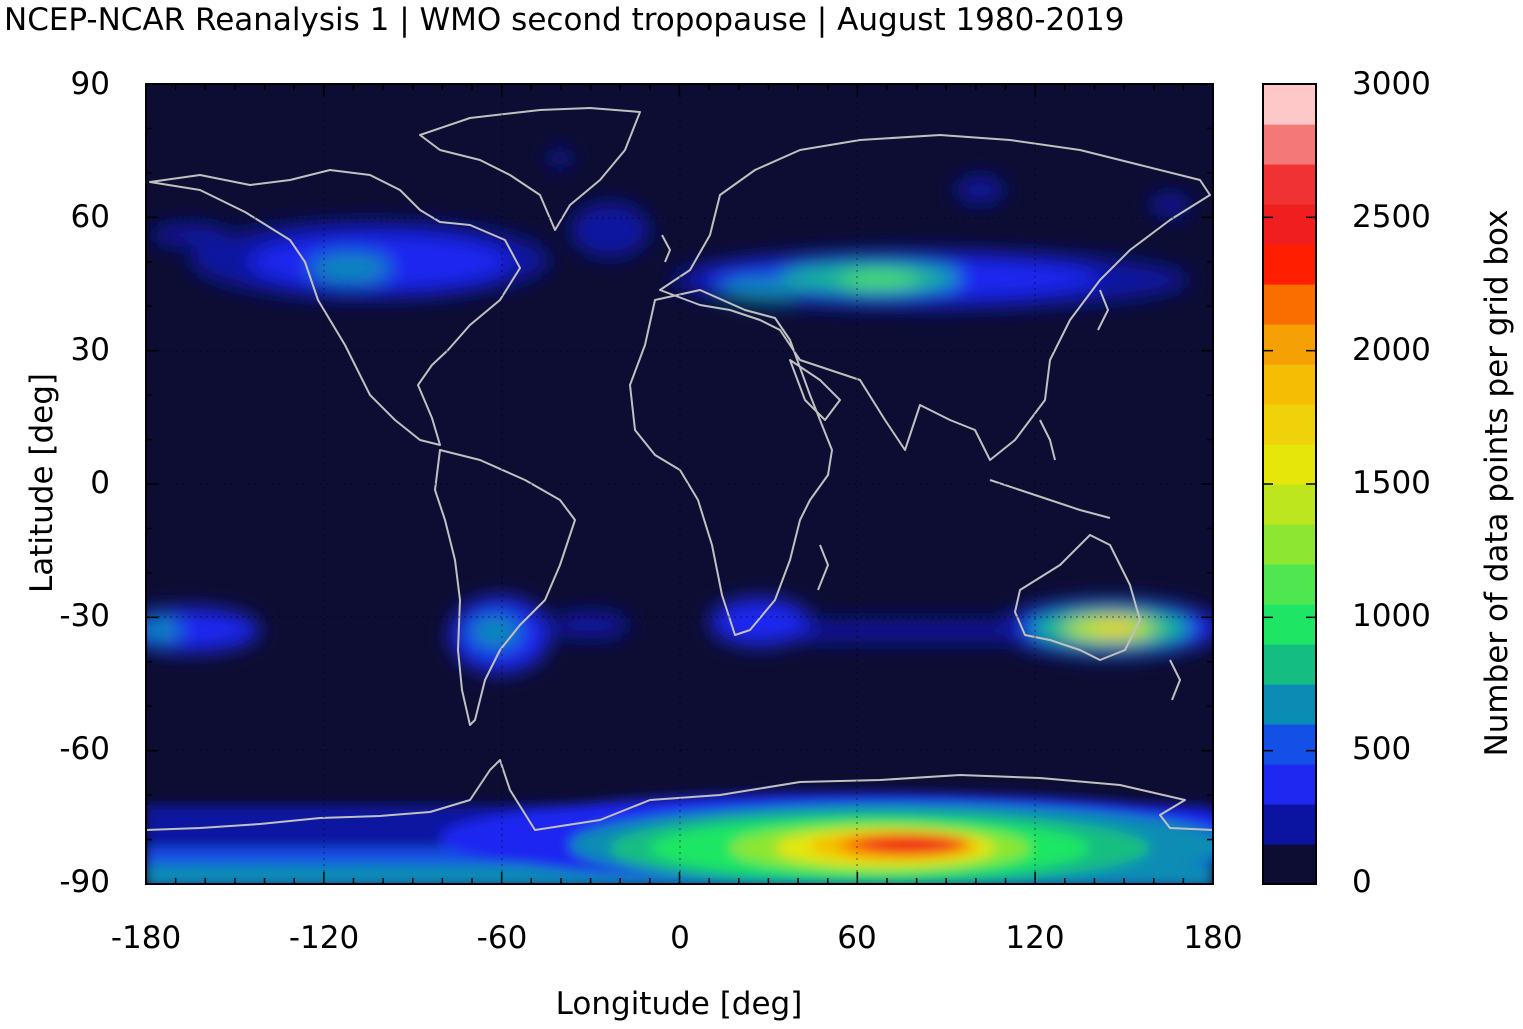  I want to click on antarctic-band, so click(679, 838).